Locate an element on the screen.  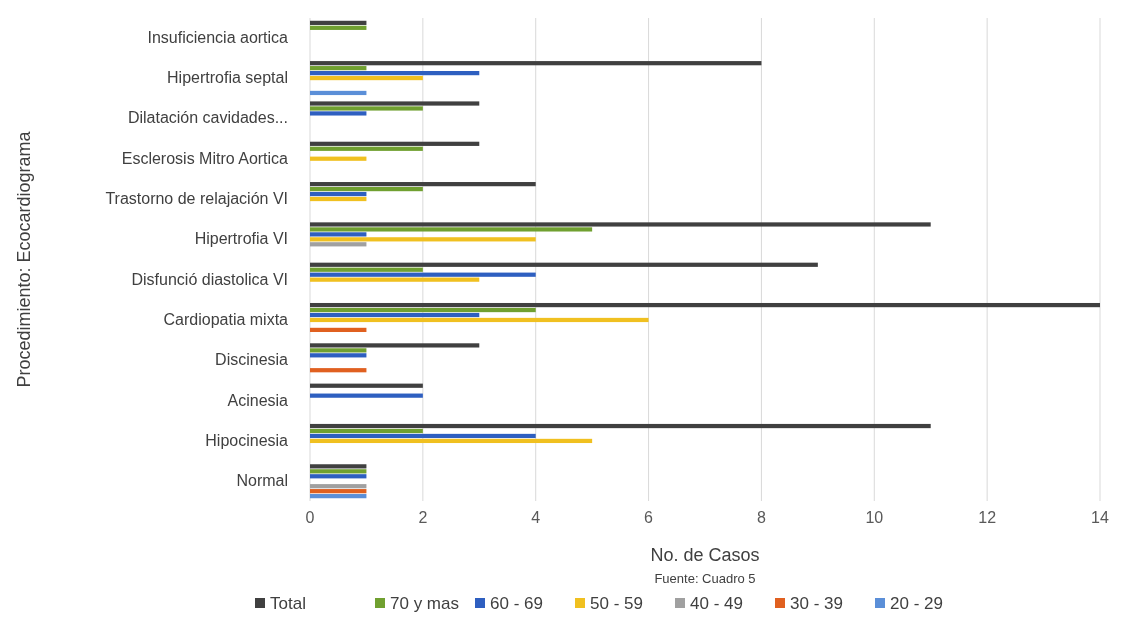
y-tick-label: Disfunció diastolica VI is located at coordinates (209, 279).